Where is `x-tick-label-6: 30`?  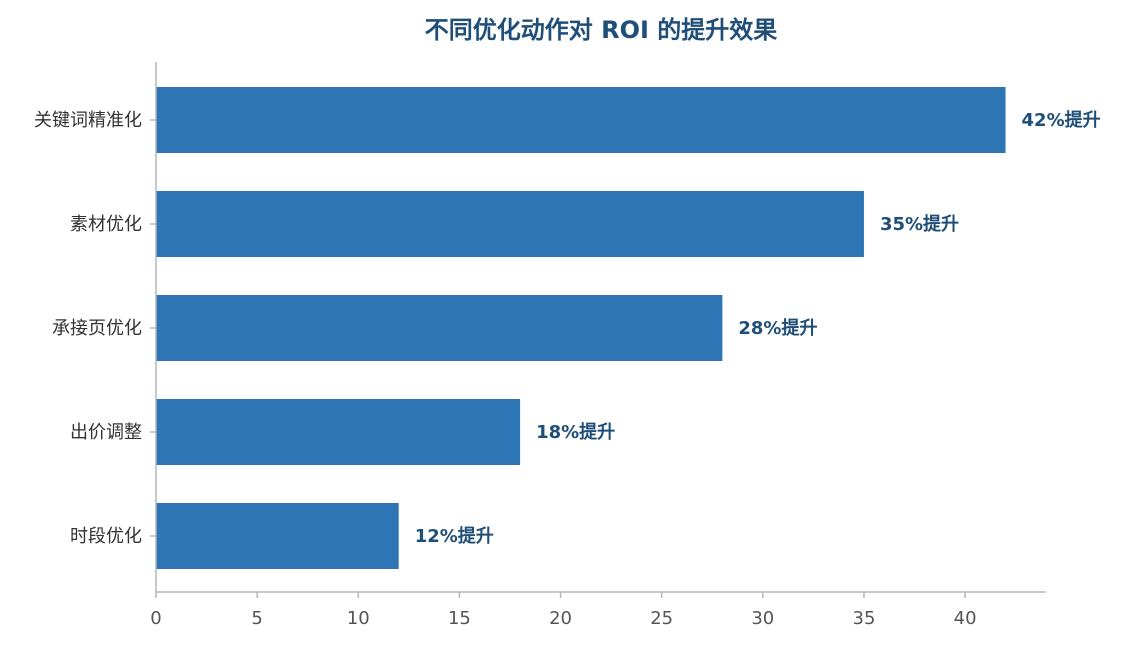
x-tick-label-6: 30 is located at coordinates (762, 618).